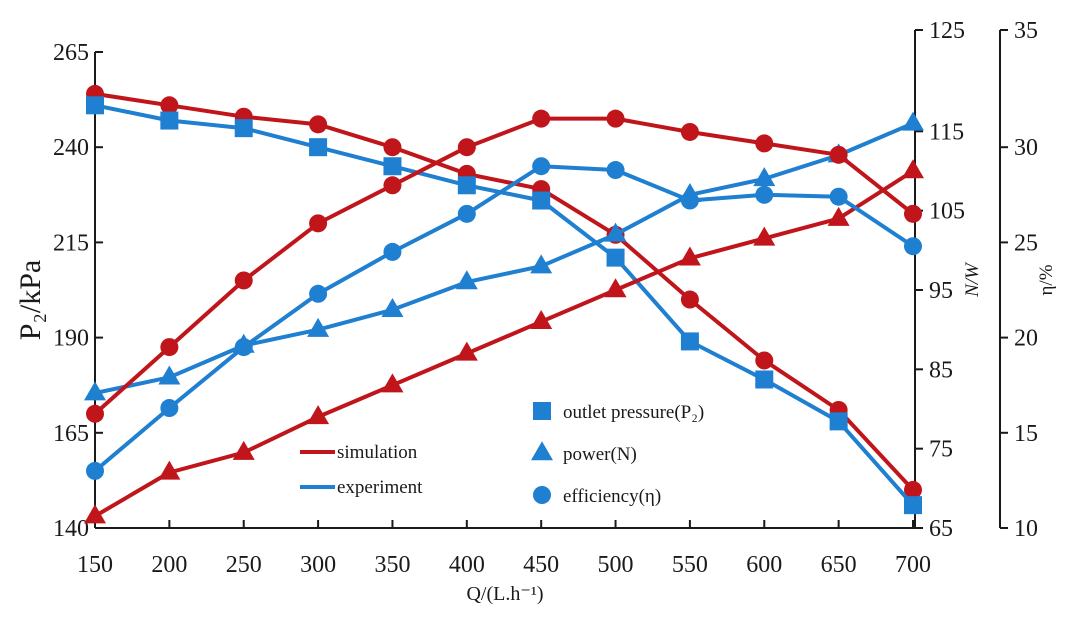 The image size is (1080, 619). Describe the element at coordinates (839, 565) in the screenshot. I see `x-axis-tick-label: 650` at that location.